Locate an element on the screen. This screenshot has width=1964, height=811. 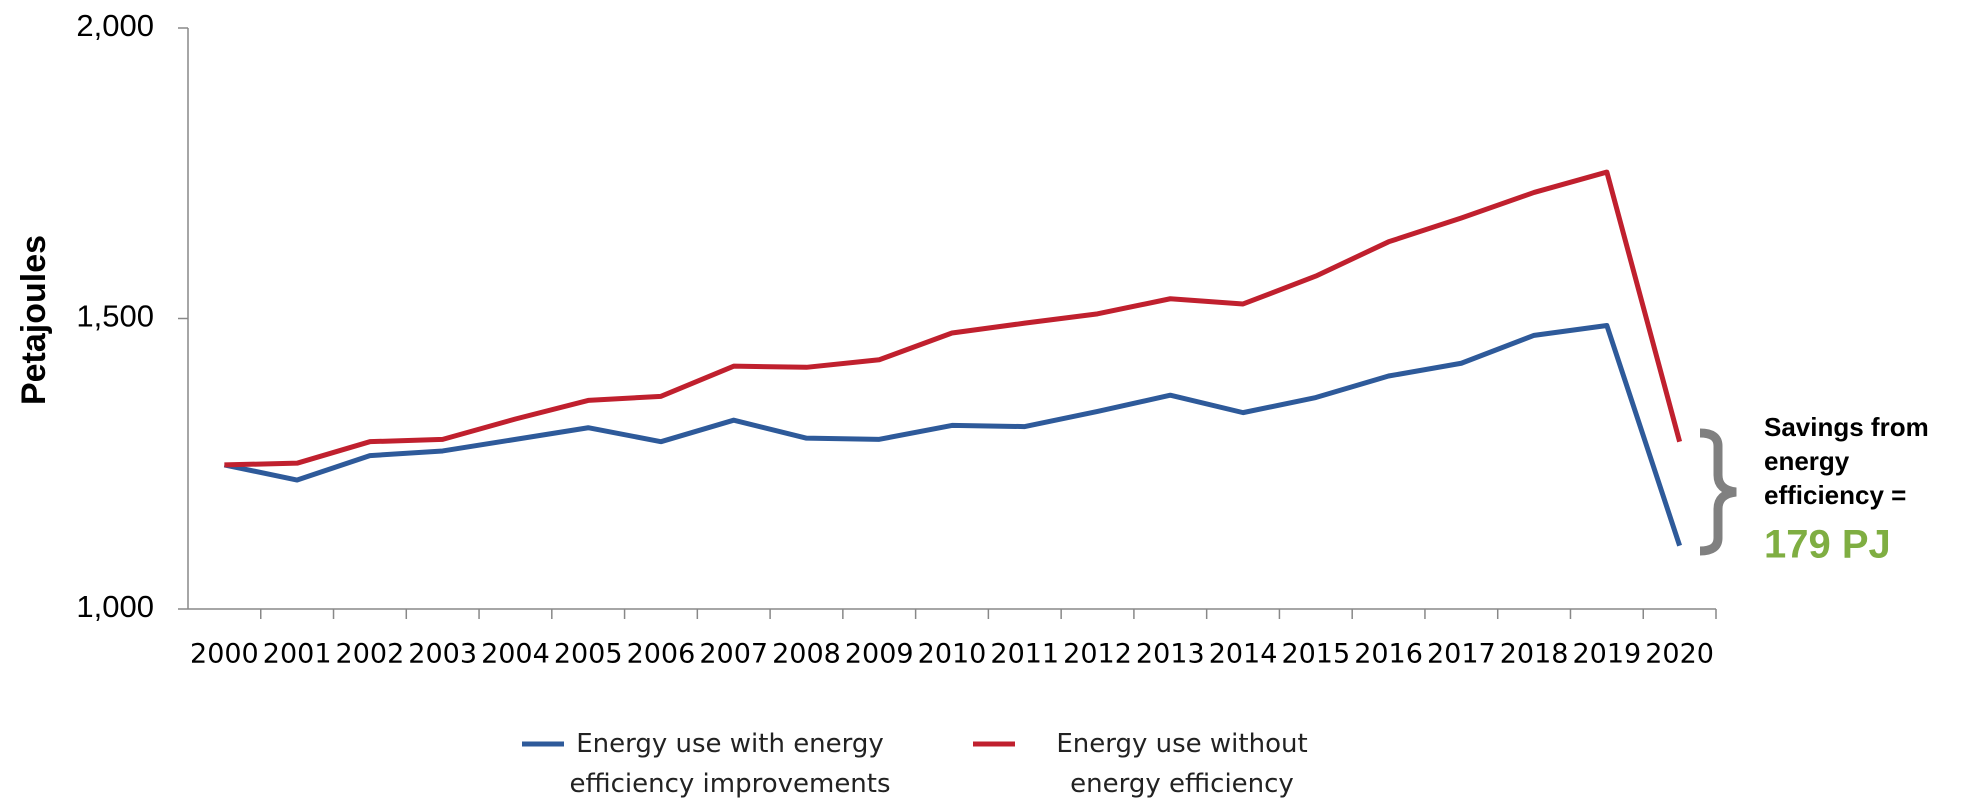
x-tick-label: 2012 is located at coordinates (1097, 654).